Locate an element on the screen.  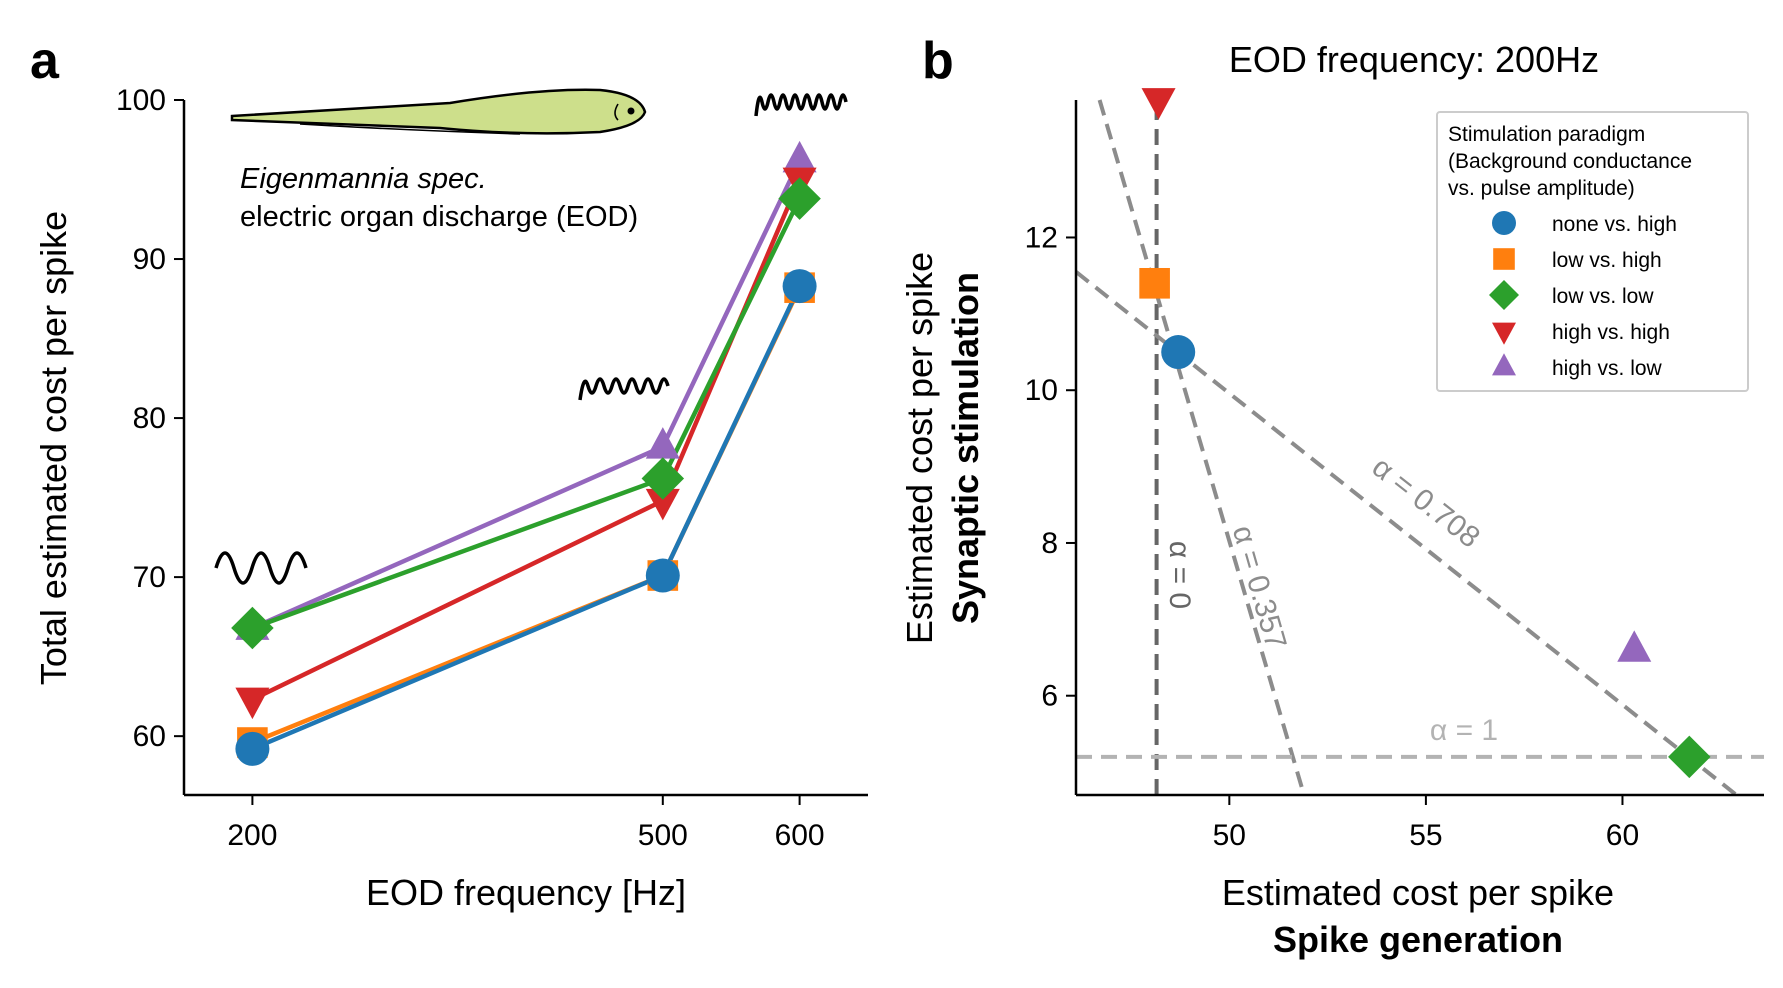
panel-b-ytick-label: 10 is located at coordinates (1041, 390).